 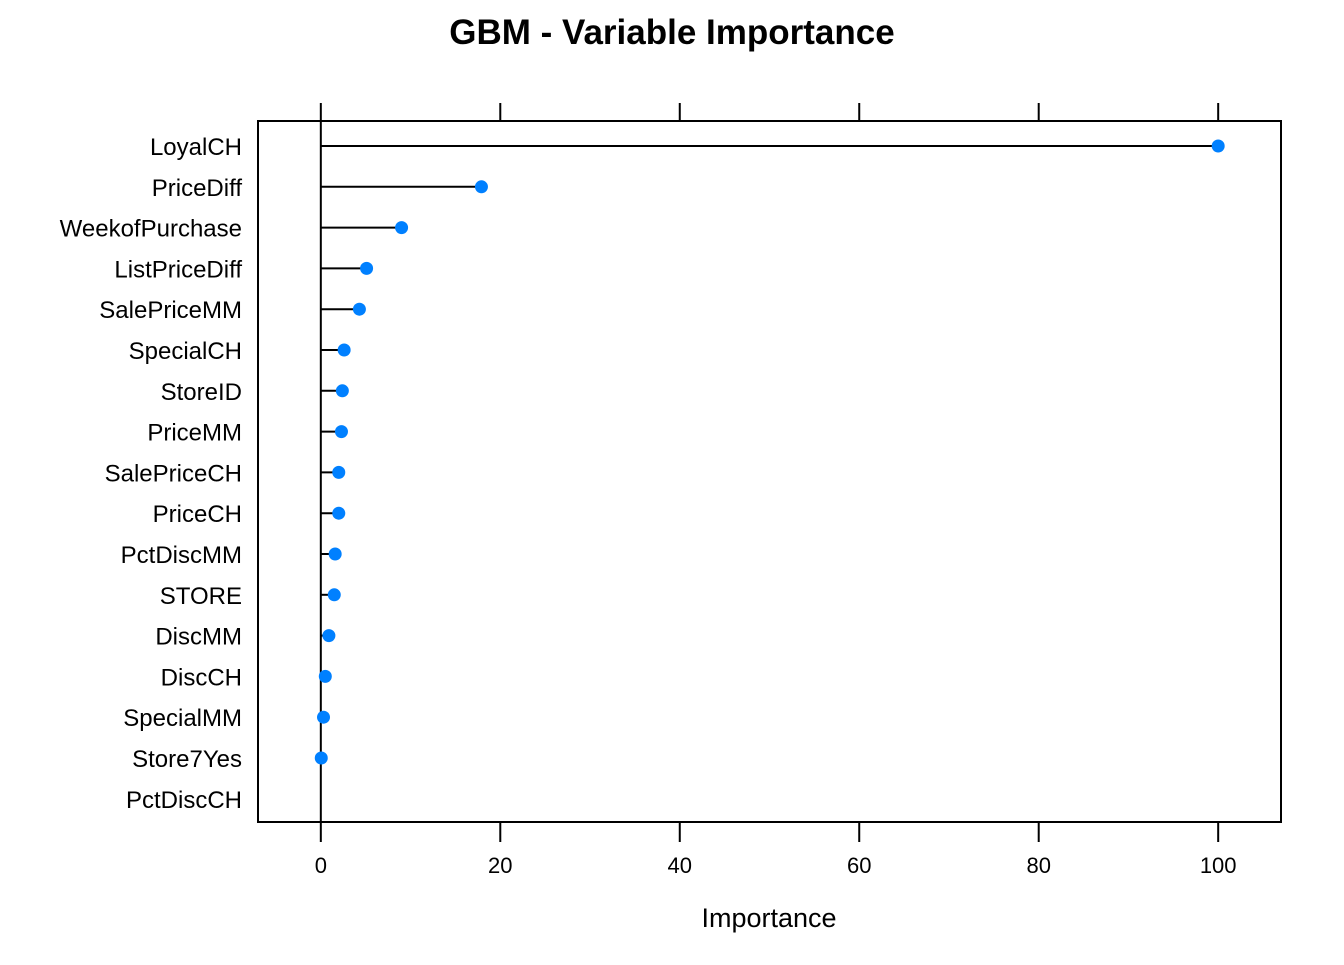 What do you see at coordinates (196, 147) in the screenshot?
I see `variable-label: LoyalCH` at bounding box center [196, 147].